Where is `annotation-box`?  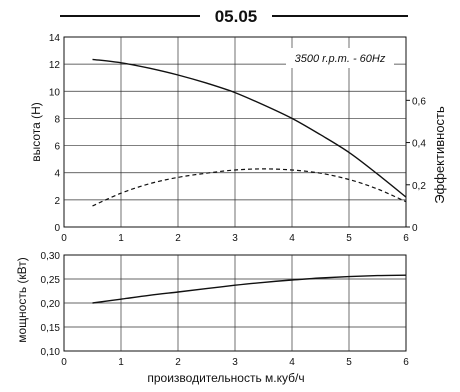 annotation-box is located at coordinates (340, 58).